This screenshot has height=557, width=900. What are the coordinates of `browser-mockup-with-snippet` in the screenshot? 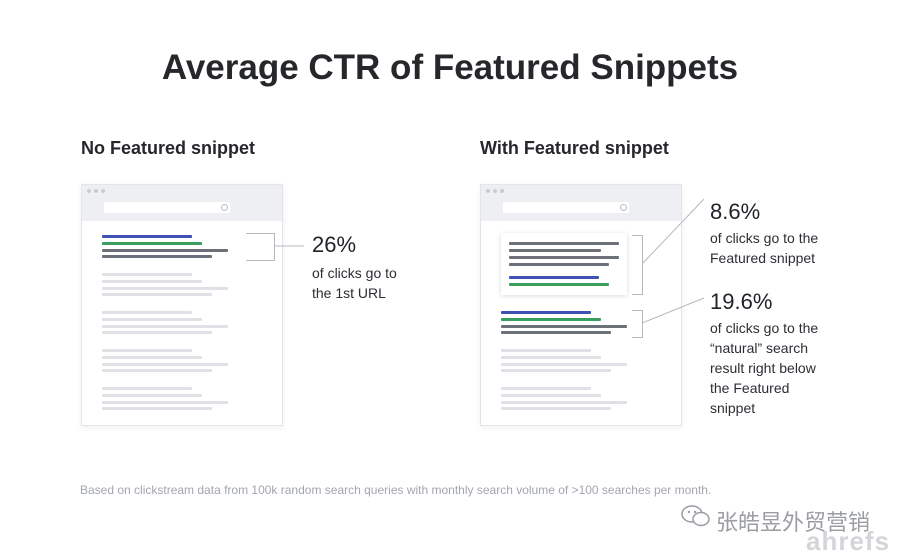 It's located at (581, 305).